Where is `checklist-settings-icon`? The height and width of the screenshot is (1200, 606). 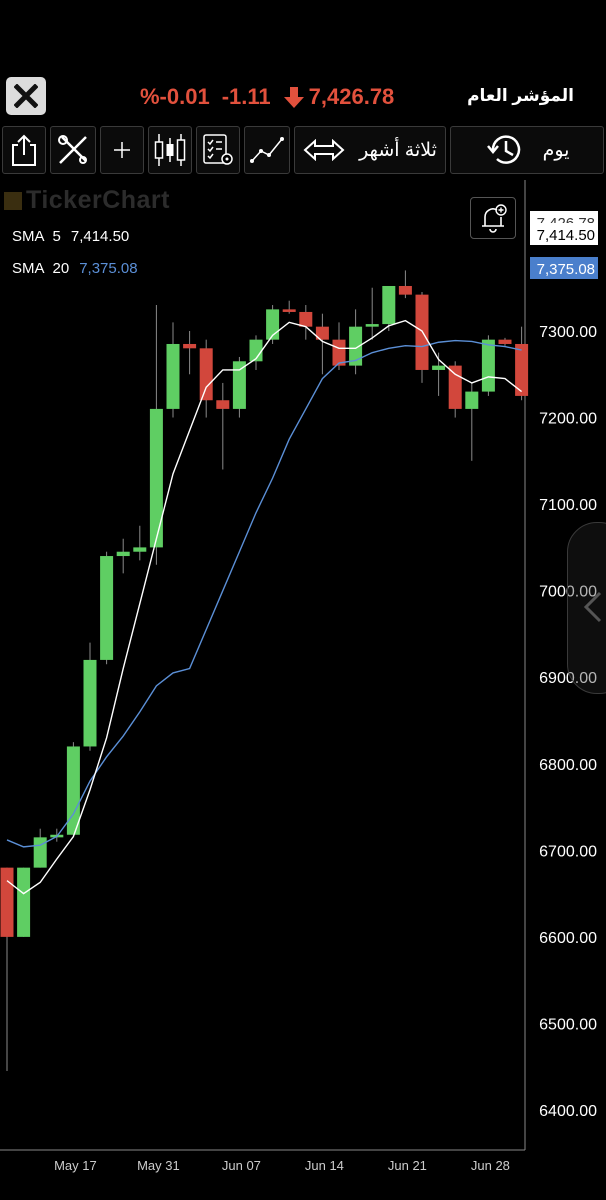 checklist-settings-icon is located at coordinates (218, 149).